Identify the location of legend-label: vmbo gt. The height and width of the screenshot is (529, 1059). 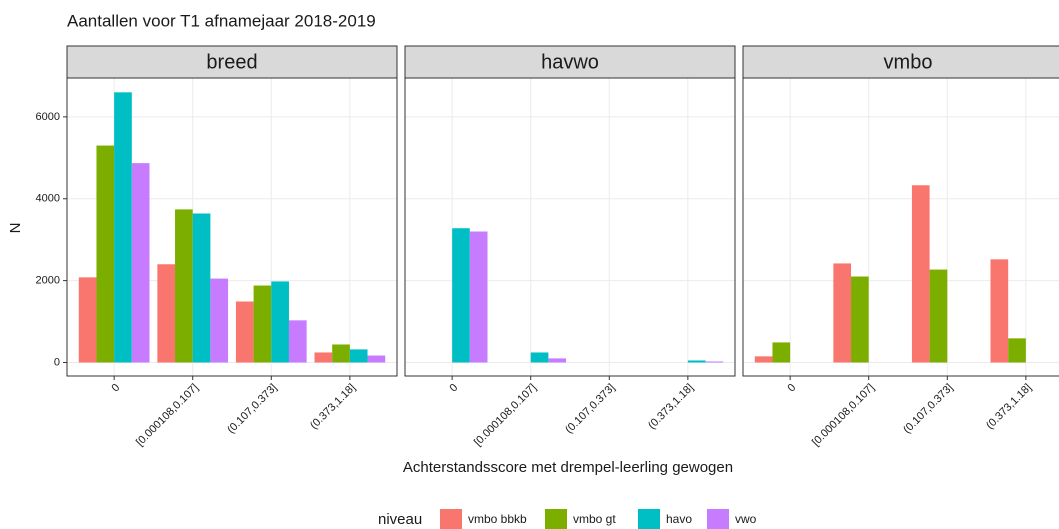
(594, 519).